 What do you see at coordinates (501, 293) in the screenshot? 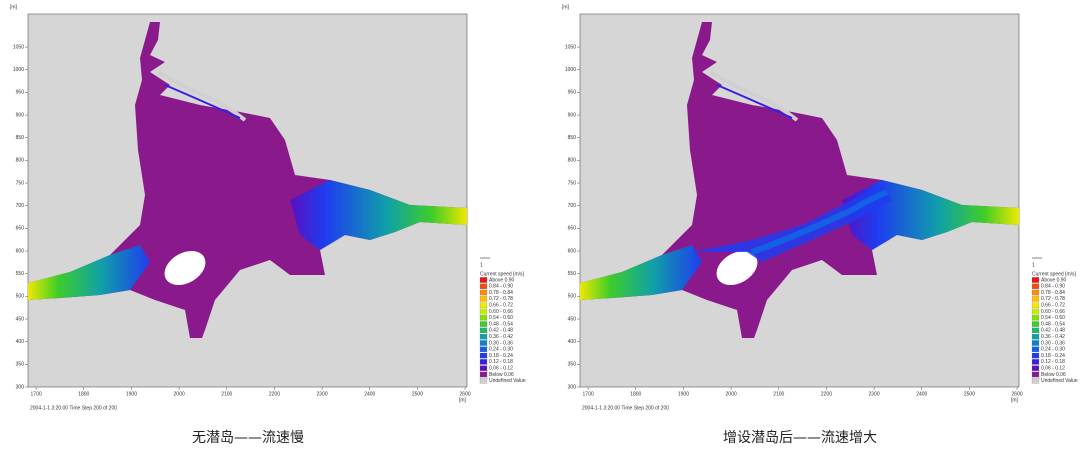
I see `legend-label: 0.78 - 0.84` at bounding box center [501, 293].